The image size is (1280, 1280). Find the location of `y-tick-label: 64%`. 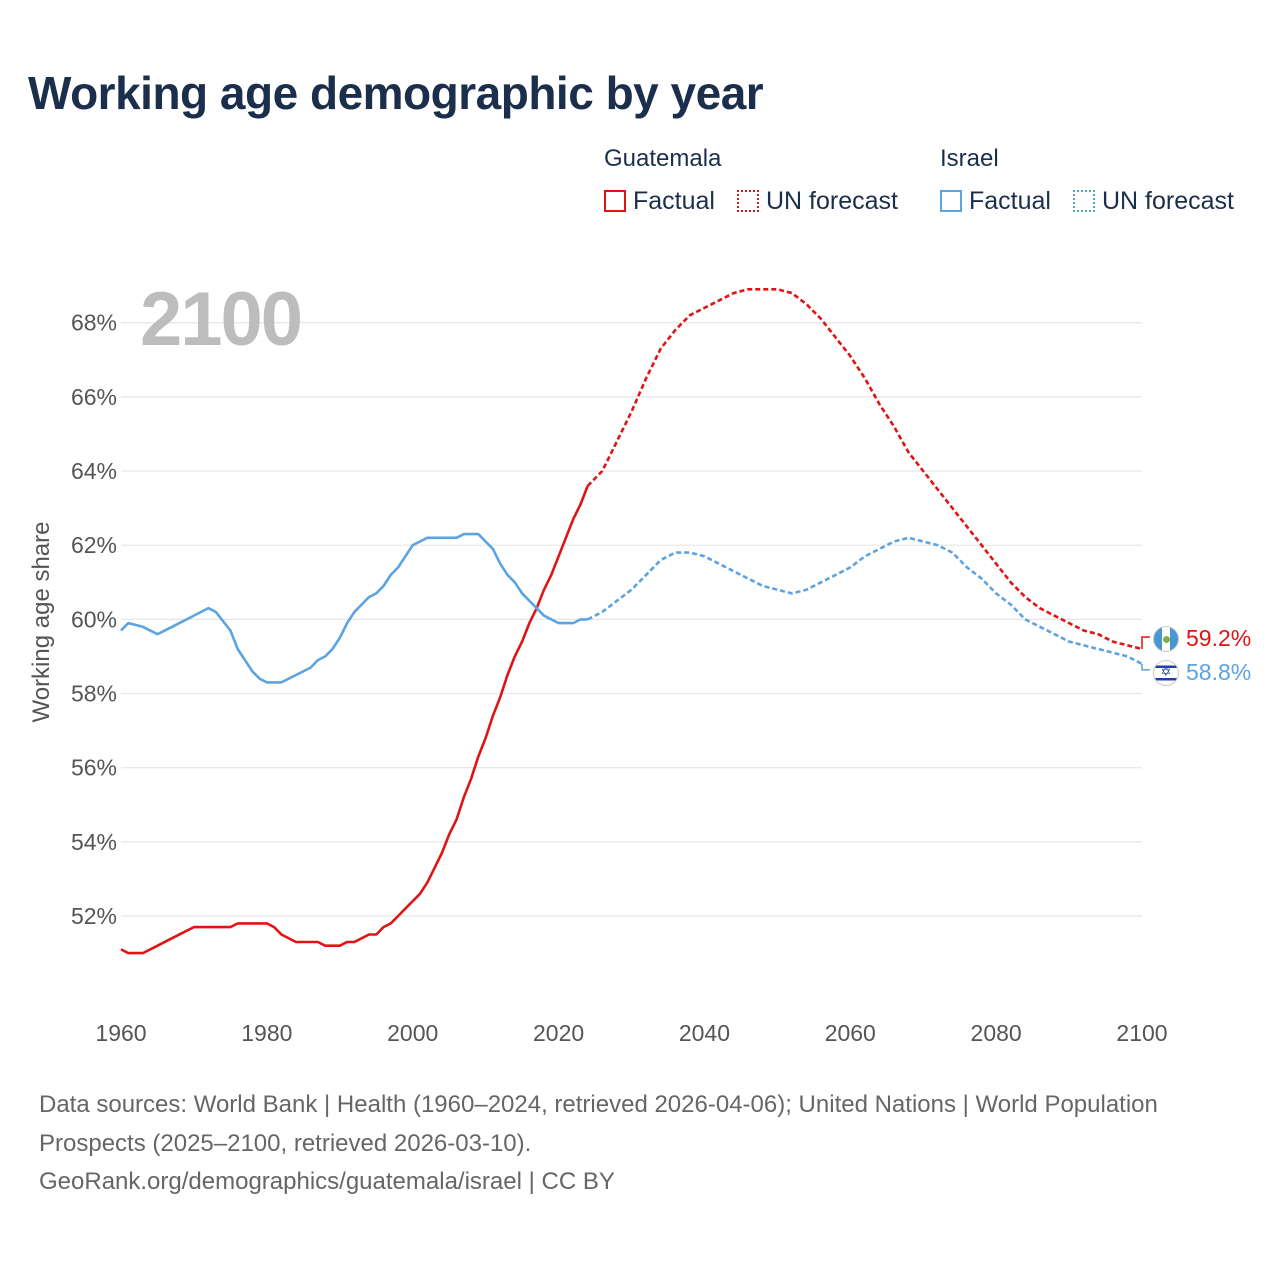

y-tick-label: 64% is located at coordinates (94, 471).